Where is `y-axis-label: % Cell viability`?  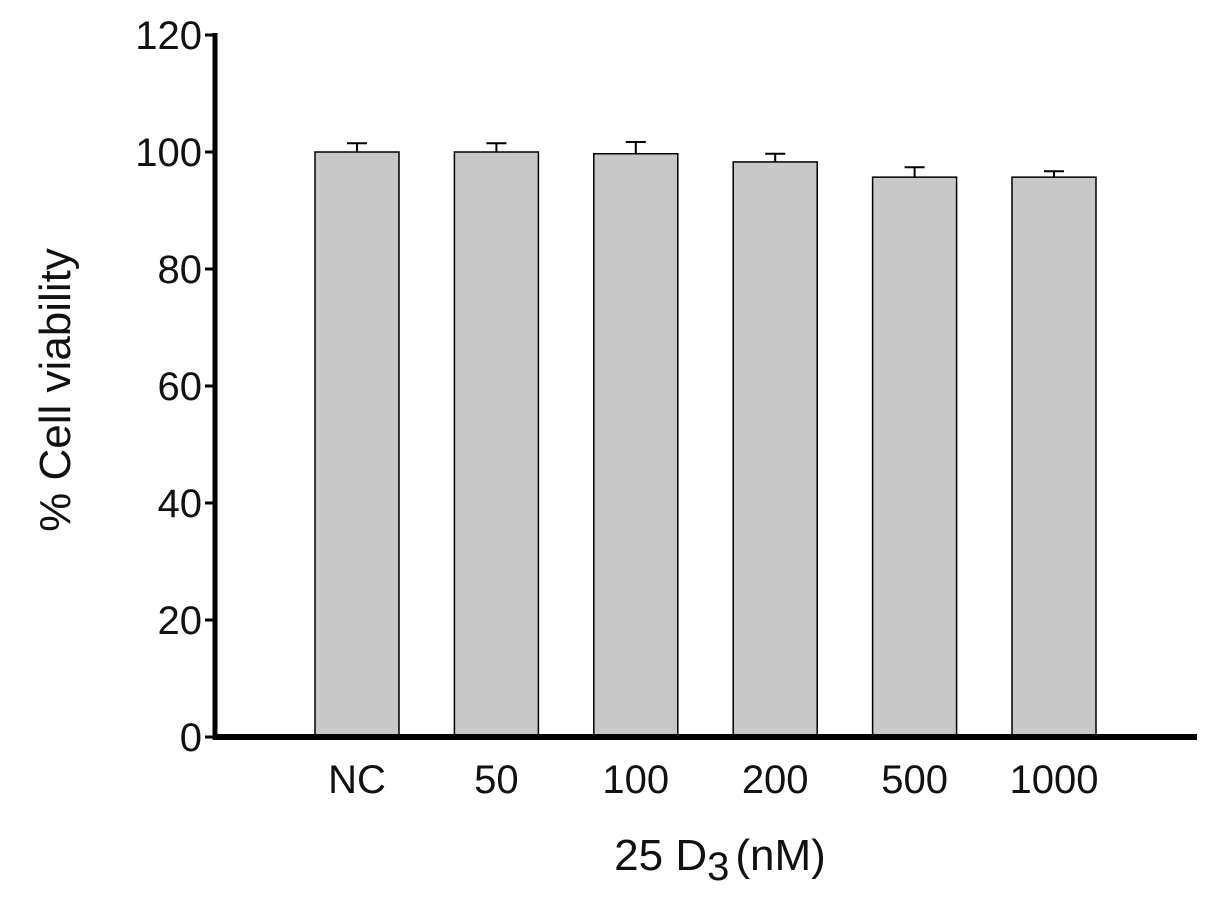 y-axis-label: % Cell viability is located at coordinates (55, 390).